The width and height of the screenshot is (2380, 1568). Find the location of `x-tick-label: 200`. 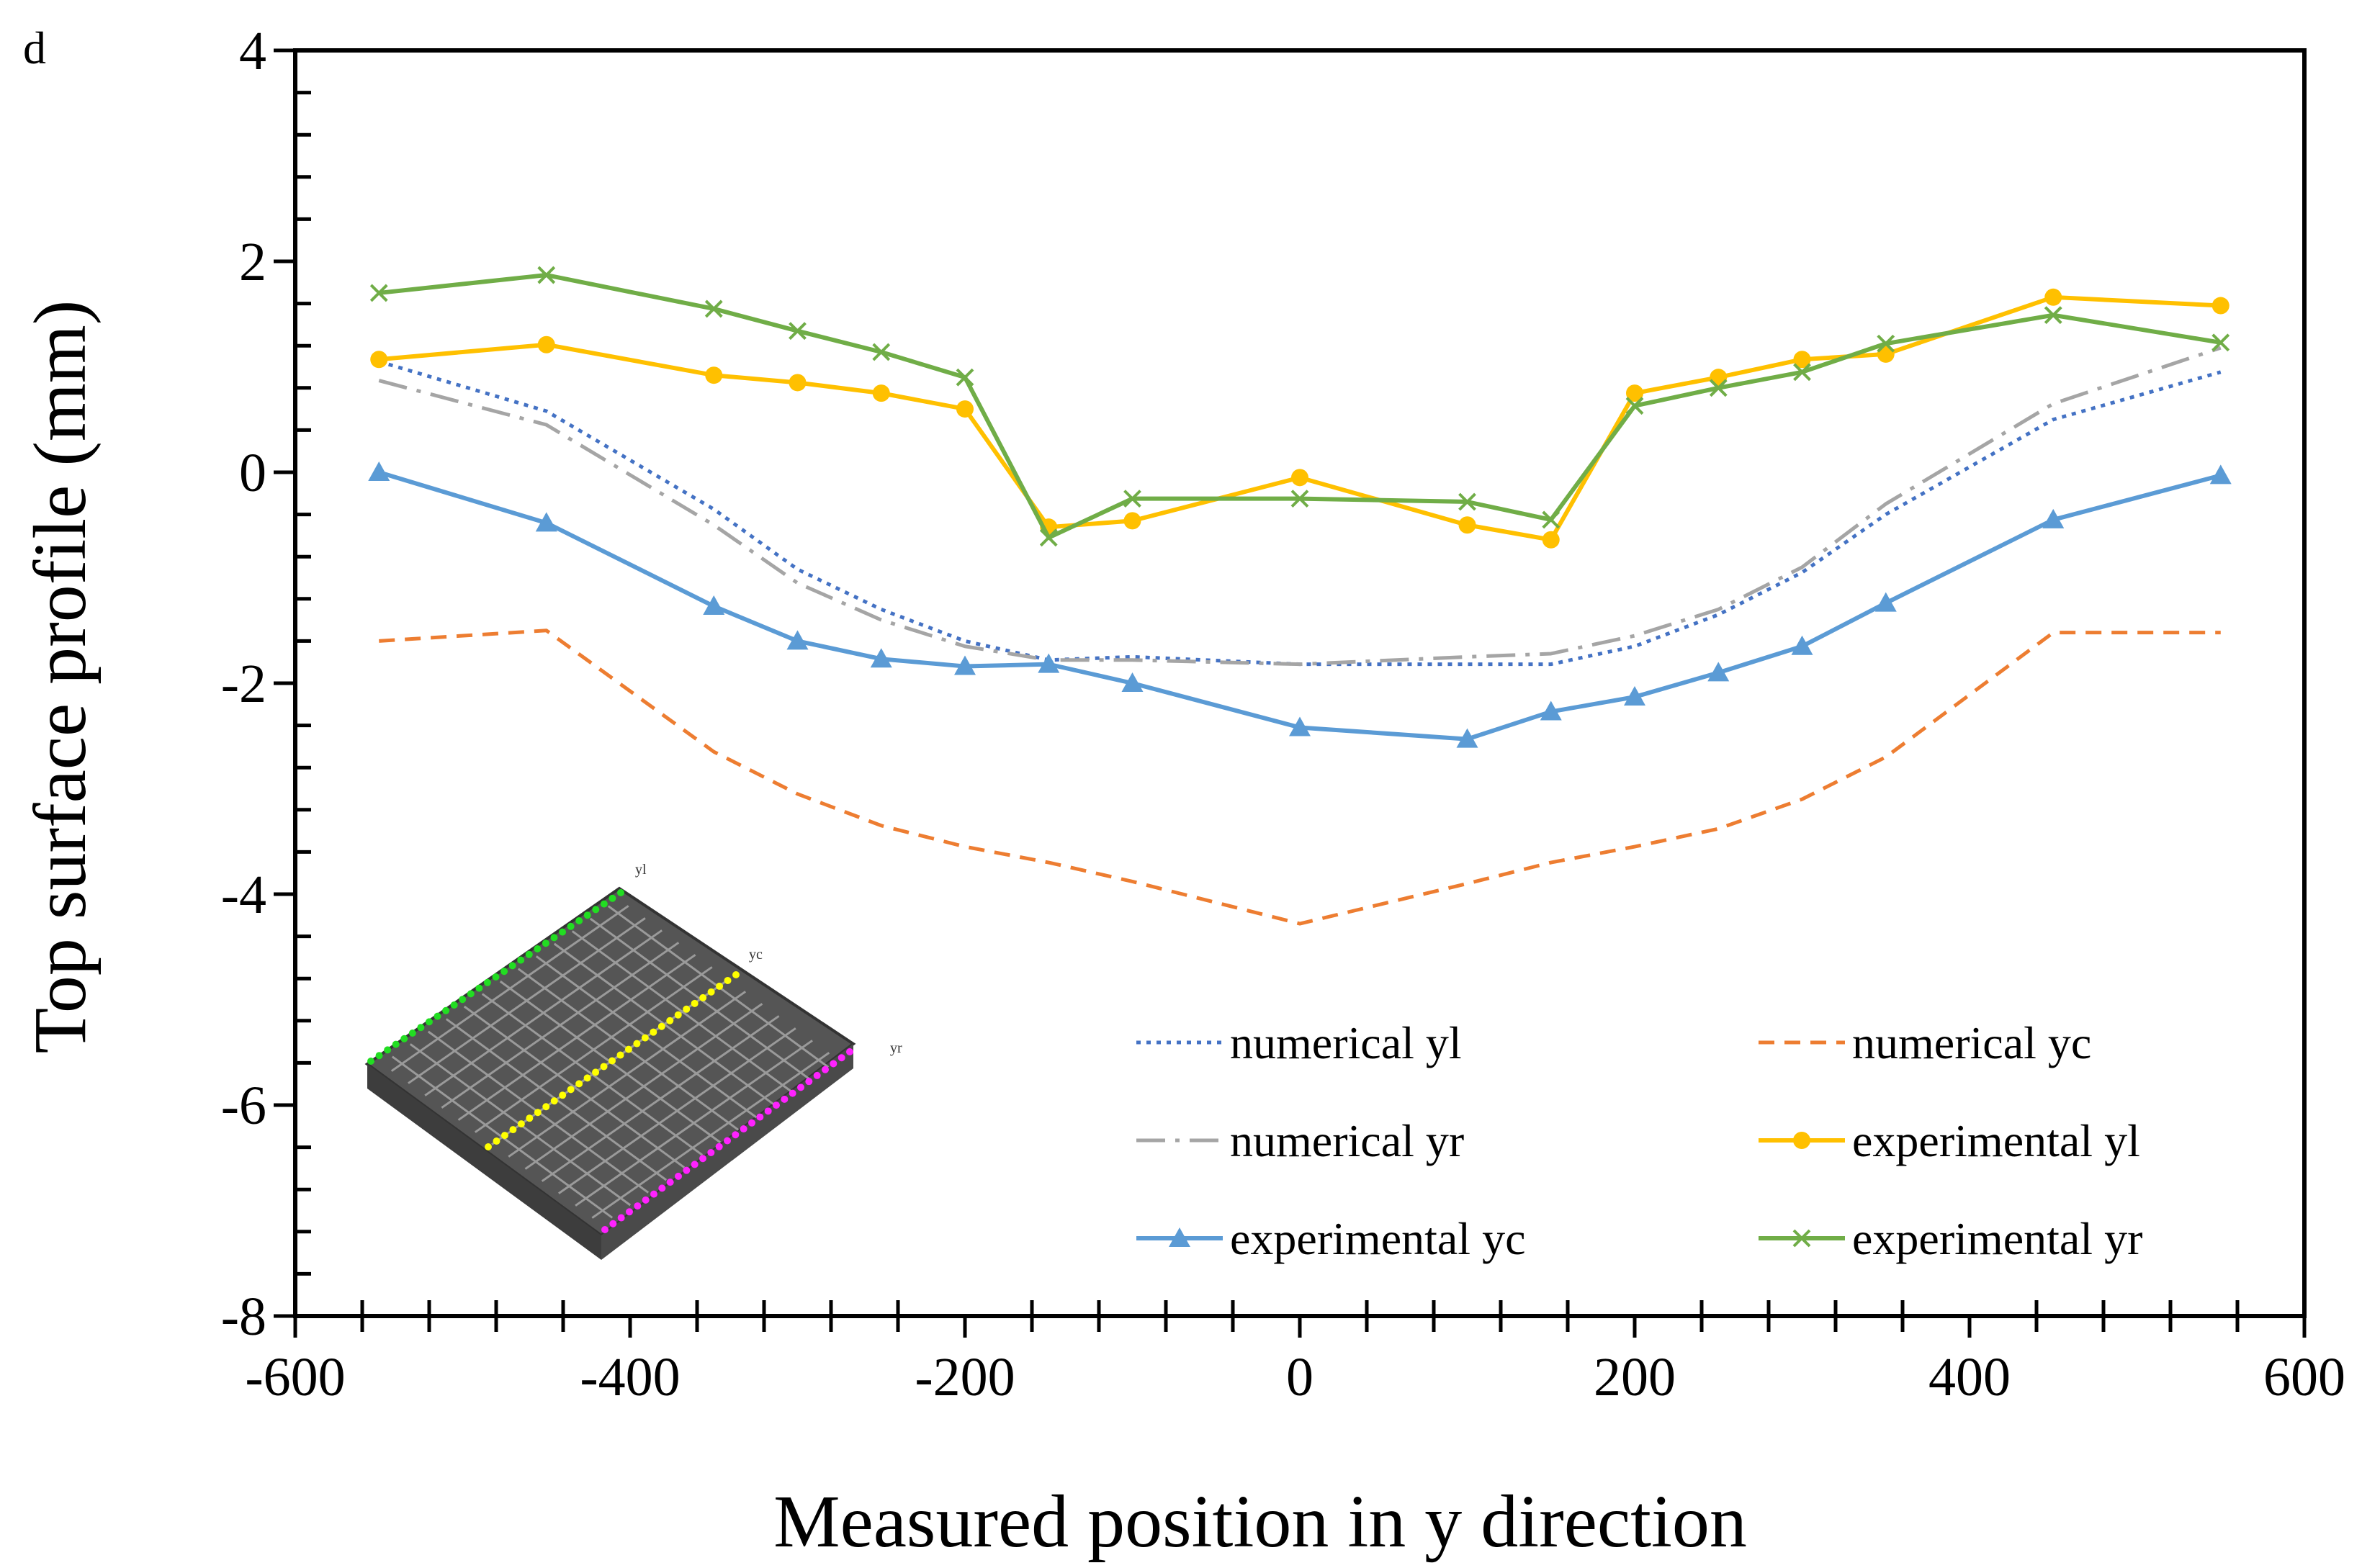

x-tick-label: 200 is located at coordinates (1635, 1377).